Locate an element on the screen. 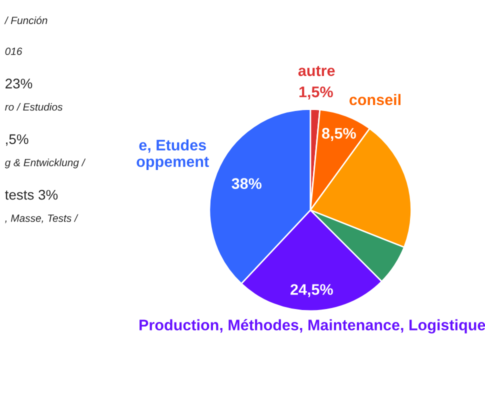 Image resolution: width=485 pixels, height=412 pixels. slice-label: autre is located at coordinates (316, 71).